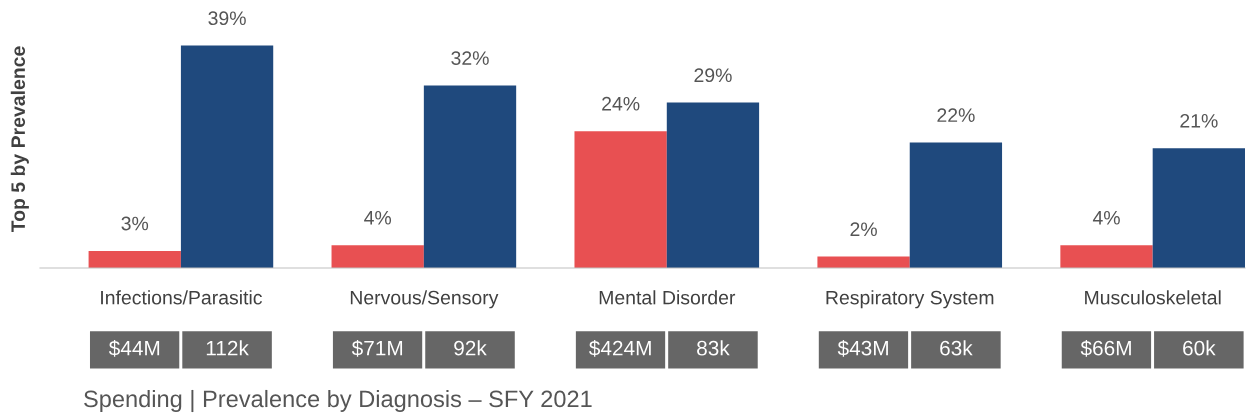 The width and height of the screenshot is (1258, 415). What do you see at coordinates (862, 348) in the screenshot?
I see `text: $43M` at bounding box center [862, 348].